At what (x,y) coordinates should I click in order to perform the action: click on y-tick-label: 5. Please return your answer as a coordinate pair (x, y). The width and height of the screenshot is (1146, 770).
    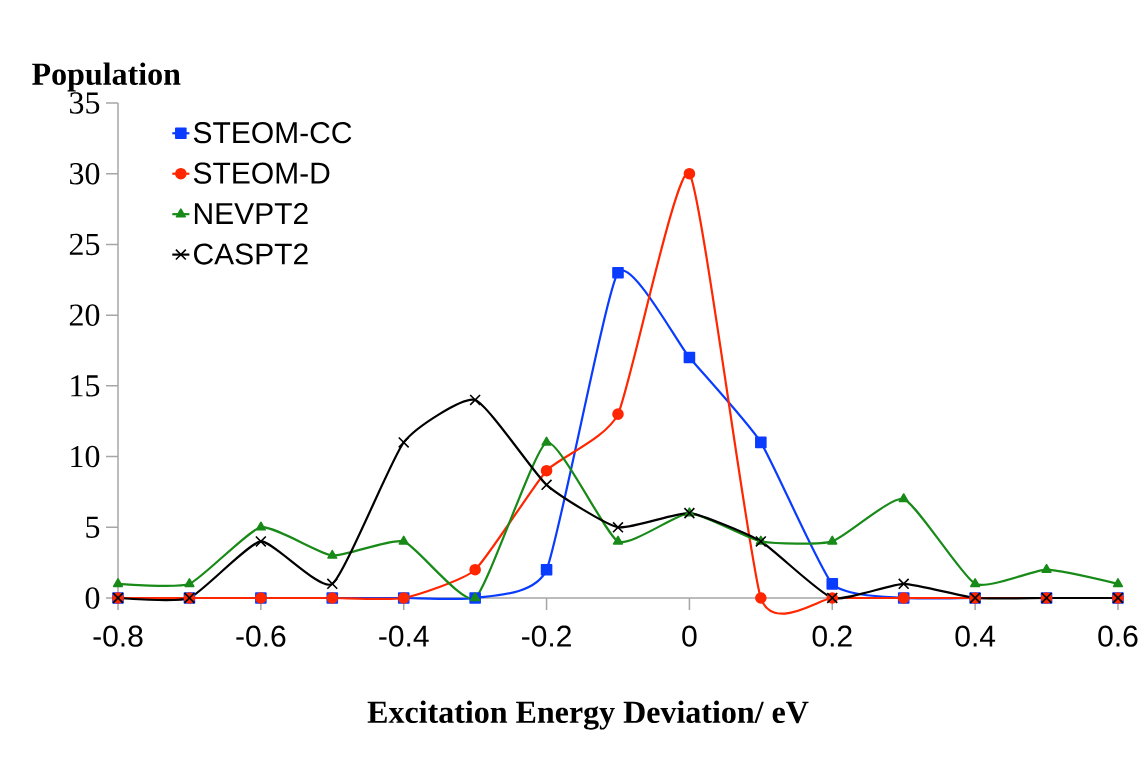
    Looking at the image, I should click on (93, 527).